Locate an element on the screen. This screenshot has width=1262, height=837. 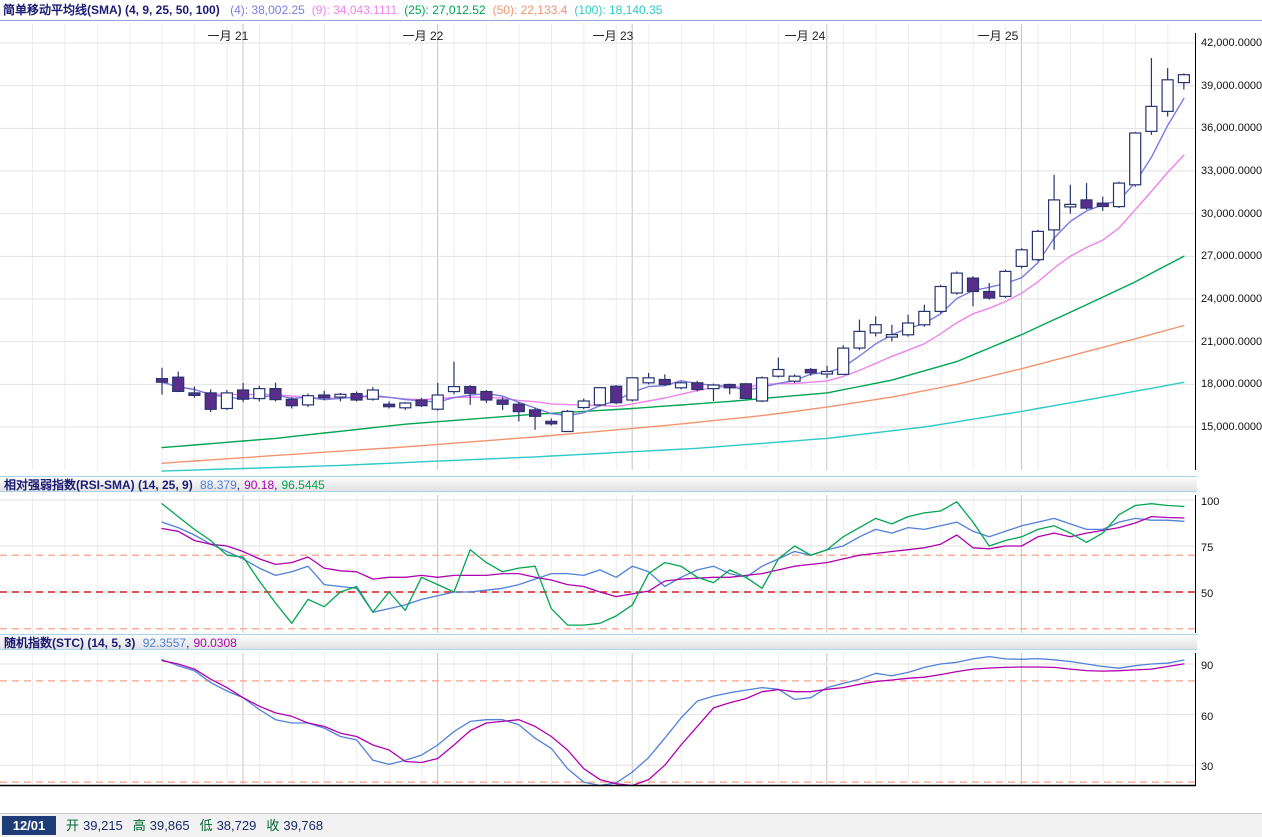
rsi-title: 相对强弱指数(RSI-SMA) (14, 25, 9) is located at coordinates (98, 485).